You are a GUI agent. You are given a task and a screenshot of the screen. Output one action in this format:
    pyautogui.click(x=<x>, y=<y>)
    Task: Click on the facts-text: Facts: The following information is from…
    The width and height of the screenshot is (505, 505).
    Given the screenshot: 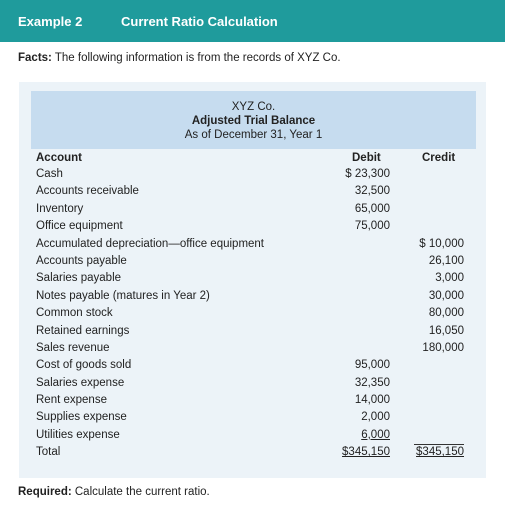 What is the action you would take?
    pyautogui.click(x=179, y=58)
    